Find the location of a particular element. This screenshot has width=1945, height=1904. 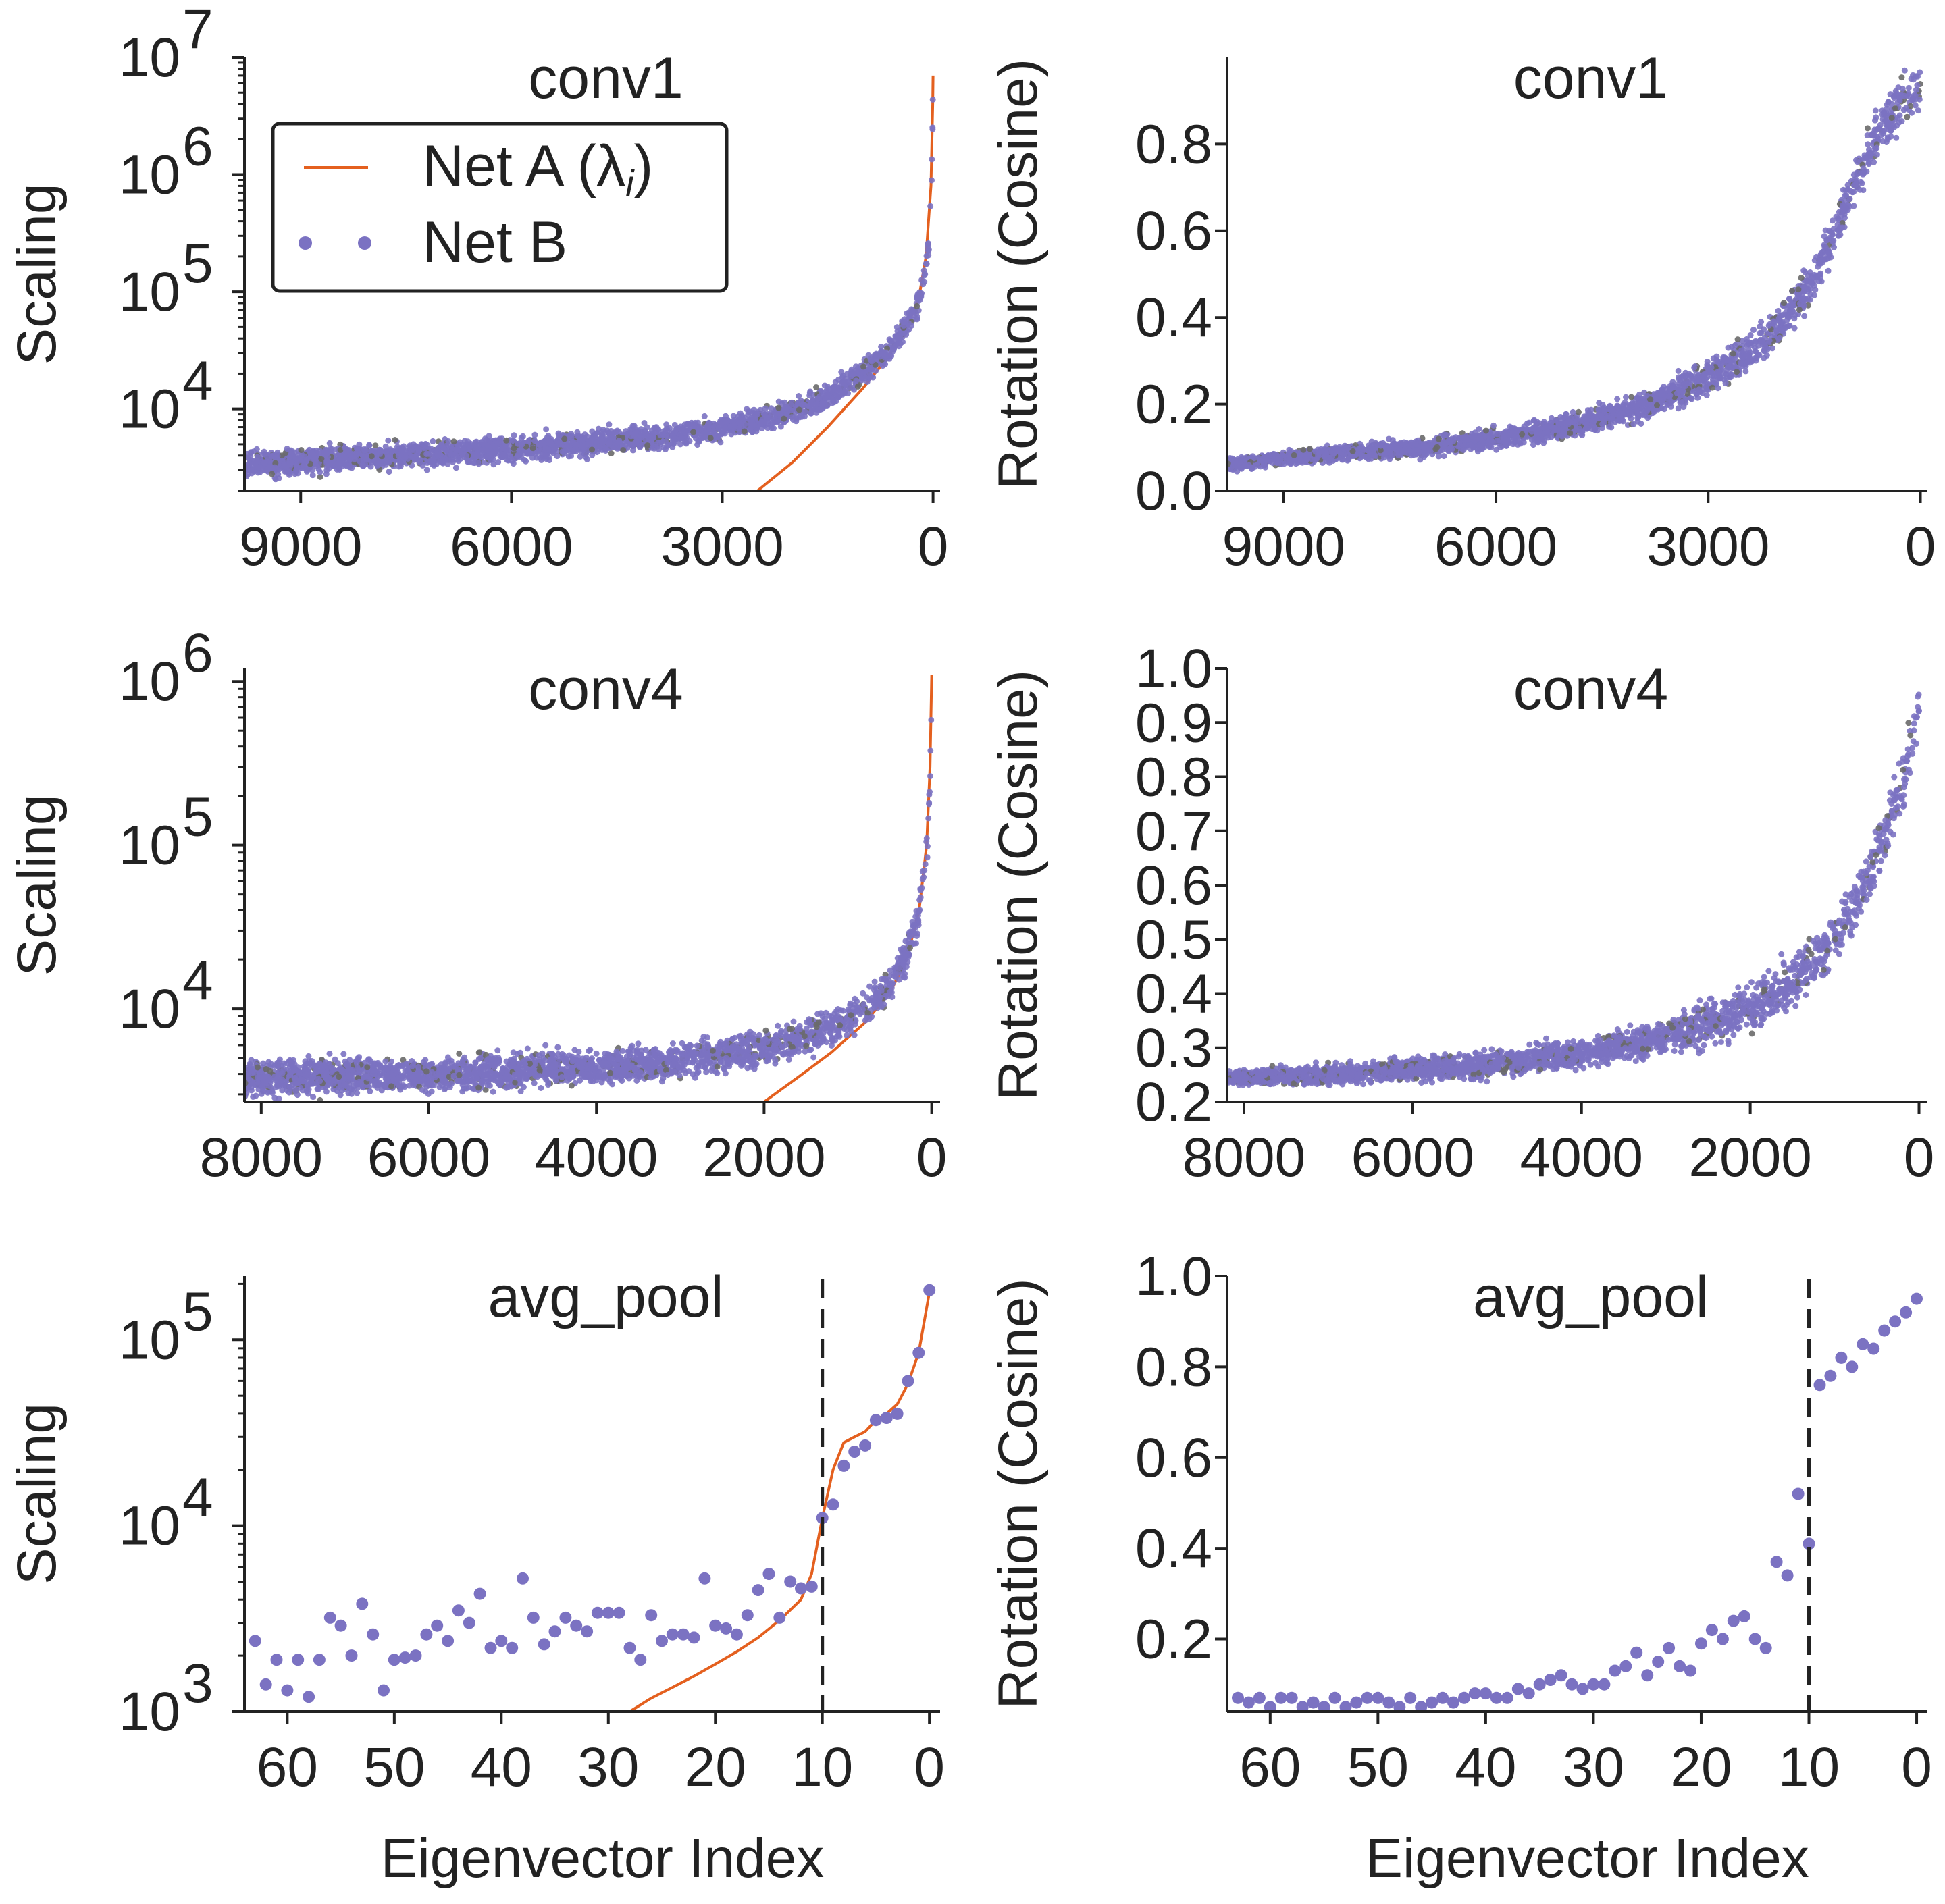

x-tick-label: 6000 is located at coordinates (511, 546).